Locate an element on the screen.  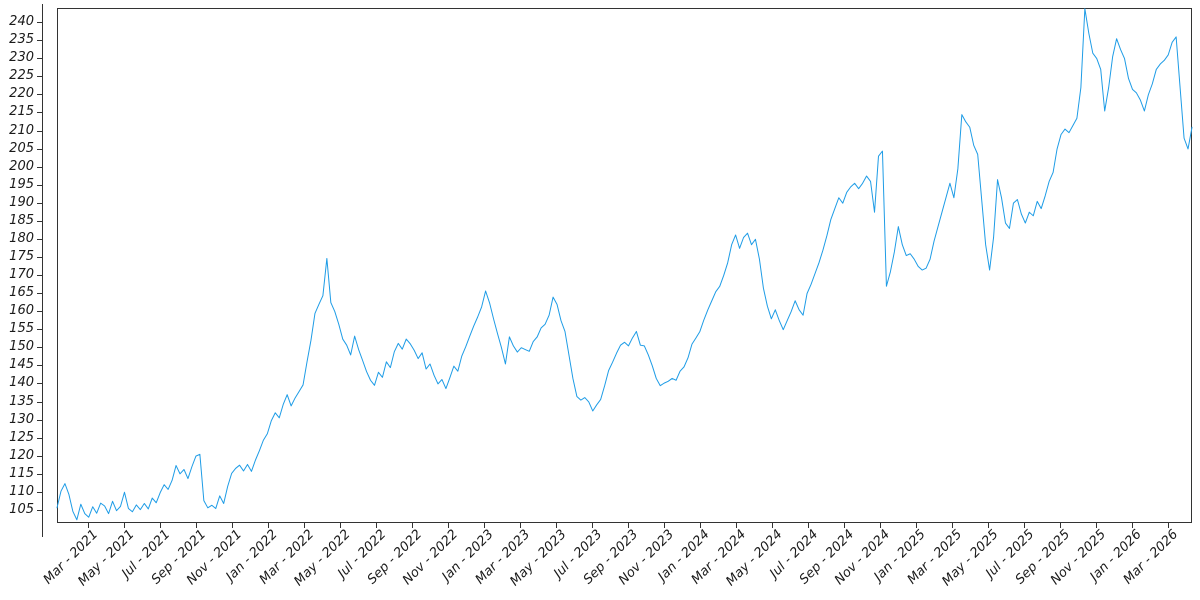
y-tick-label: 185 is located at coordinates (21, 220).